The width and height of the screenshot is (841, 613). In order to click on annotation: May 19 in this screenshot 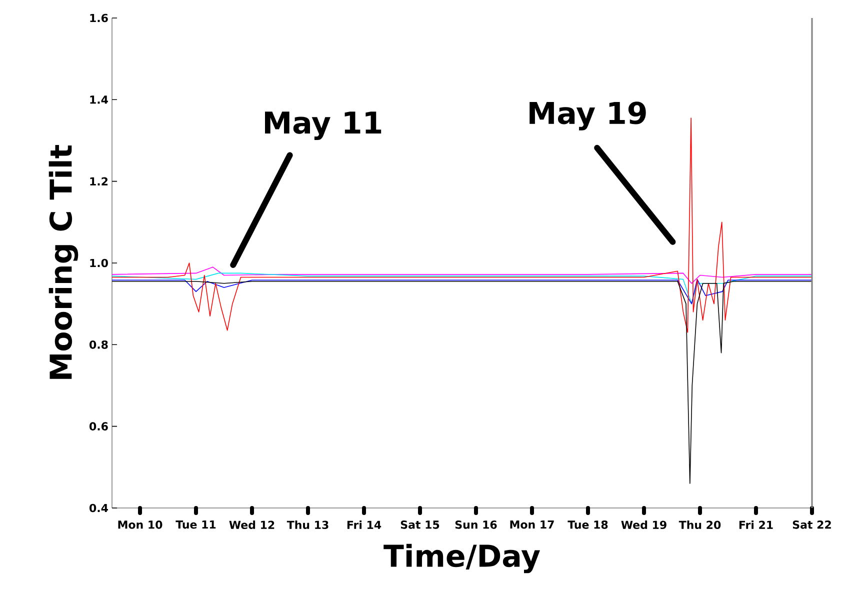, I will do `click(588, 116)`.